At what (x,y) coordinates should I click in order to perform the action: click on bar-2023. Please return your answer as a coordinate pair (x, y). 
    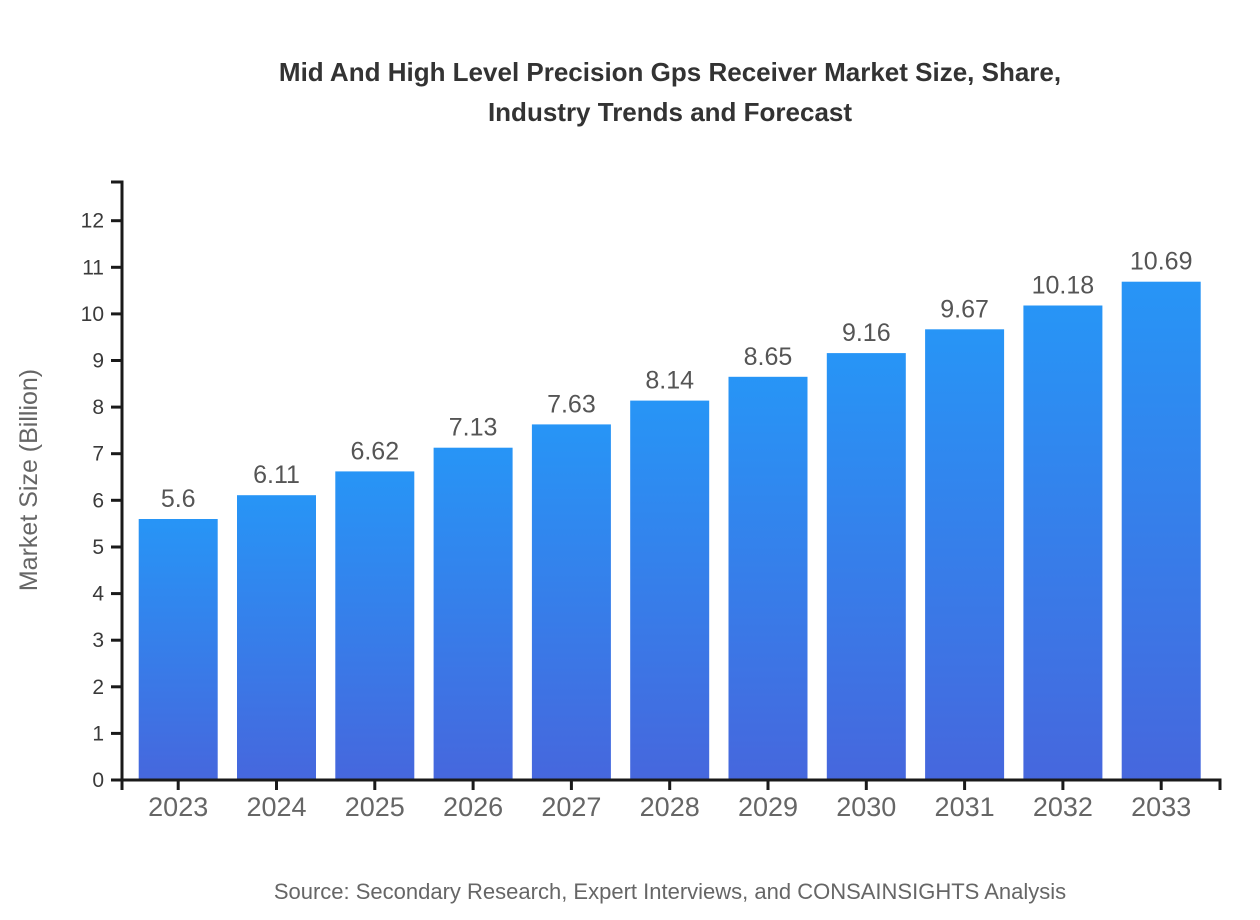
    Looking at the image, I should click on (178, 649).